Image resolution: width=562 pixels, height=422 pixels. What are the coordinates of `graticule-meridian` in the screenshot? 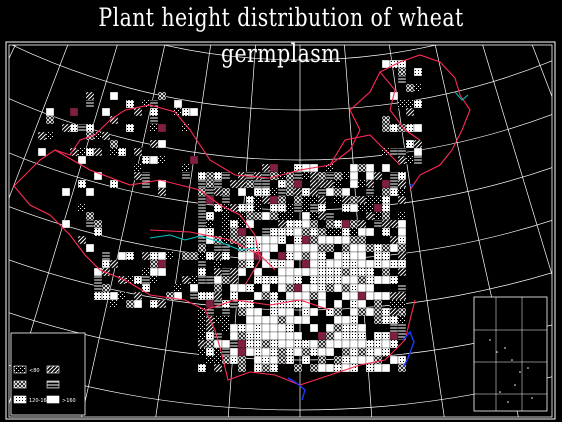 It's located at (183, 231).